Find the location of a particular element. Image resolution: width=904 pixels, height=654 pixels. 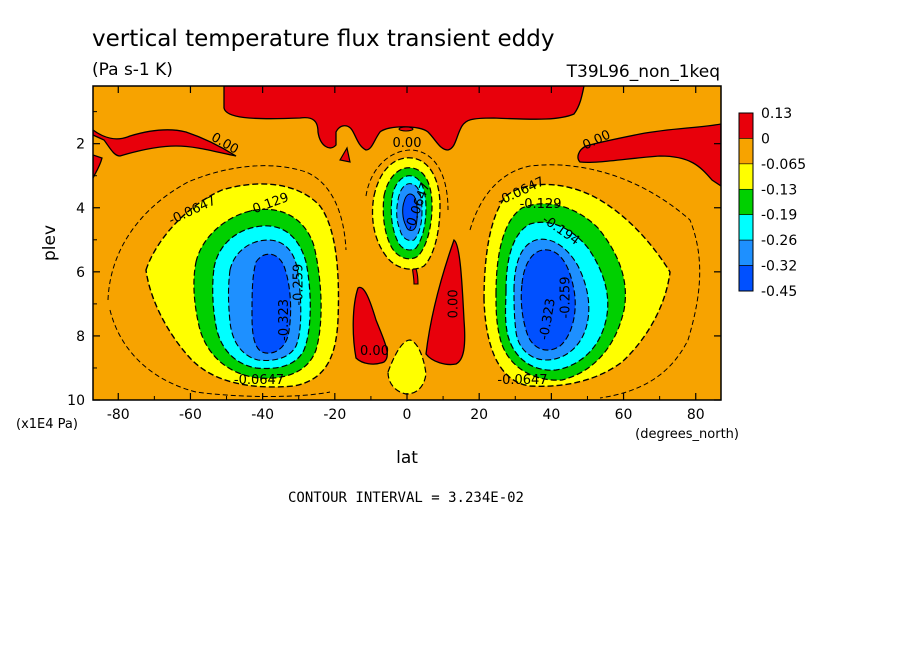

colorbar-label: 0.13 is located at coordinates (776, 114).